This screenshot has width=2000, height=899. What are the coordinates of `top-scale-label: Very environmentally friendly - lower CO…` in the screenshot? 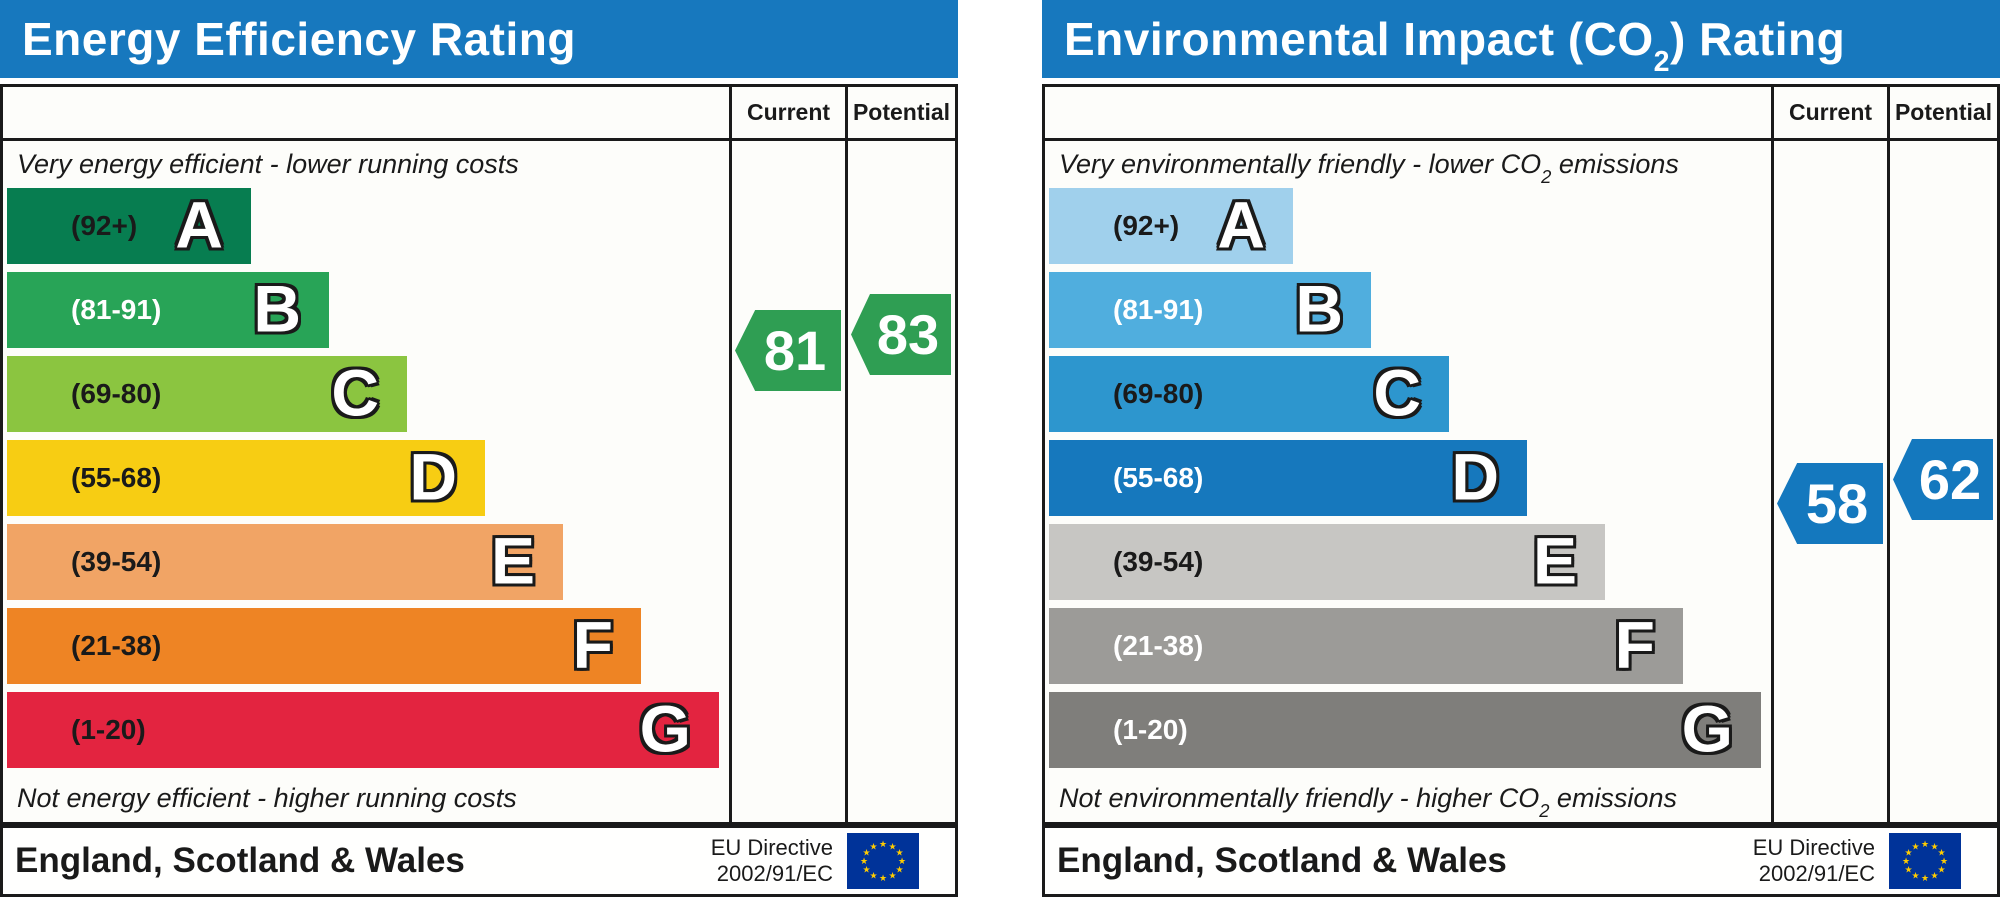 It's located at (1369, 167).